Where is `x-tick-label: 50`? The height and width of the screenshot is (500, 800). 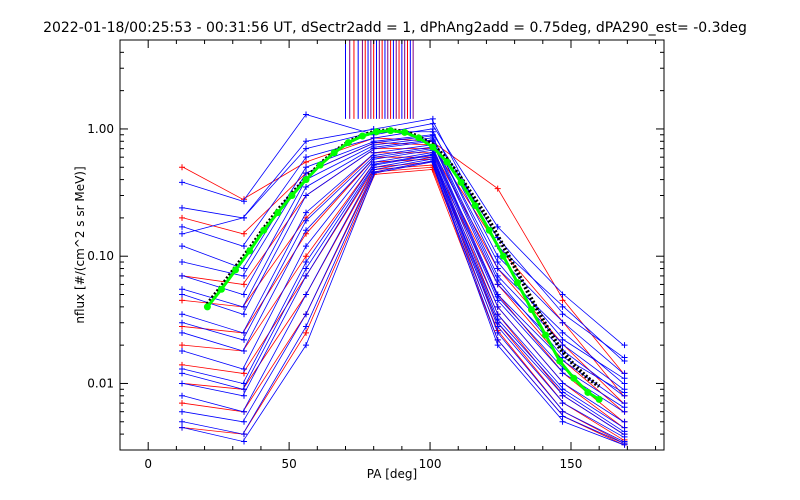 x-tick-label: 50 is located at coordinates (288, 464).